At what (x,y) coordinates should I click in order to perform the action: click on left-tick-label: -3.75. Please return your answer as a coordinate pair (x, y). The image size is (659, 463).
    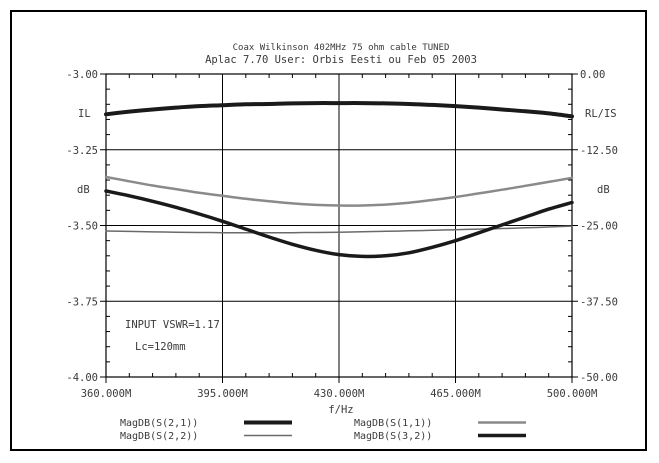
    Looking at the image, I should click on (82, 302).